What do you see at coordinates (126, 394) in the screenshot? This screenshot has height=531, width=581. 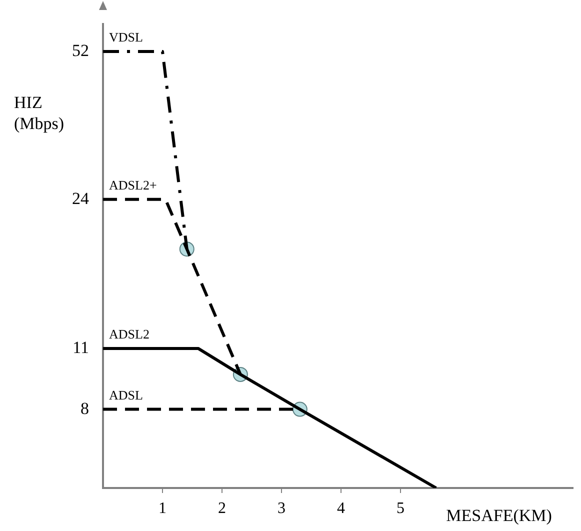 I see `series-label: ADSL` at bounding box center [126, 394].